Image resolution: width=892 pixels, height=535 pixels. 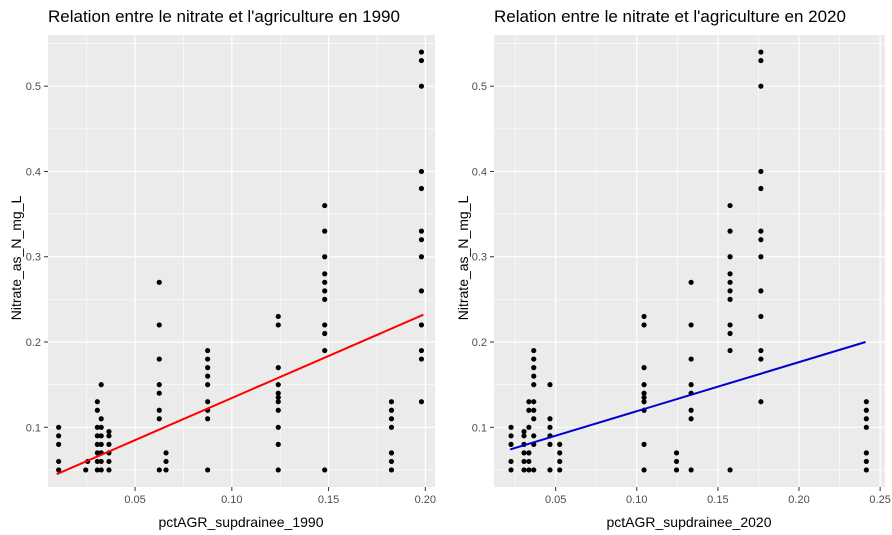 What do you see at coordinates (33, 258) in the screenshot?
I see `chart1-y-tick-label: 0.3` at bounding box center [33, 258].